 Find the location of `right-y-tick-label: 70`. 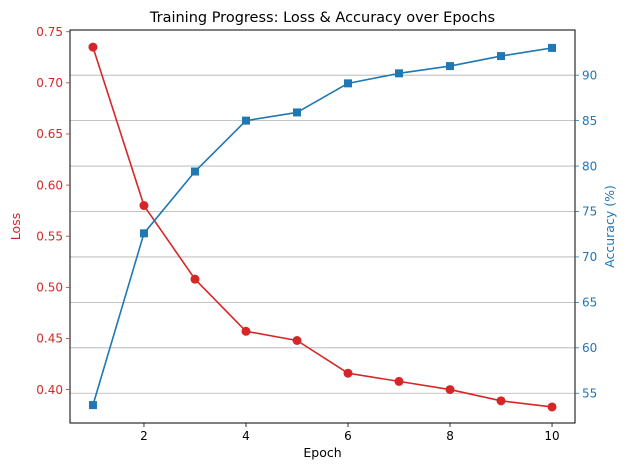

right-y-tick-label: 70 is located at coordinates (589, 257).